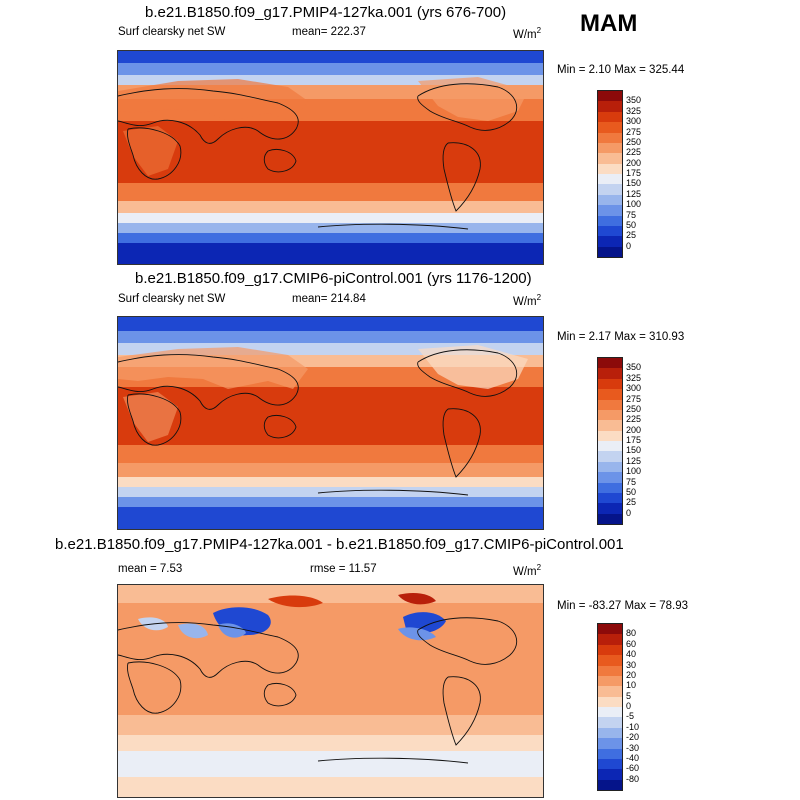  Describe the element at coordinates (631, 685) in the screenshot. I see `colorbar-tick-label: 10` at that location.